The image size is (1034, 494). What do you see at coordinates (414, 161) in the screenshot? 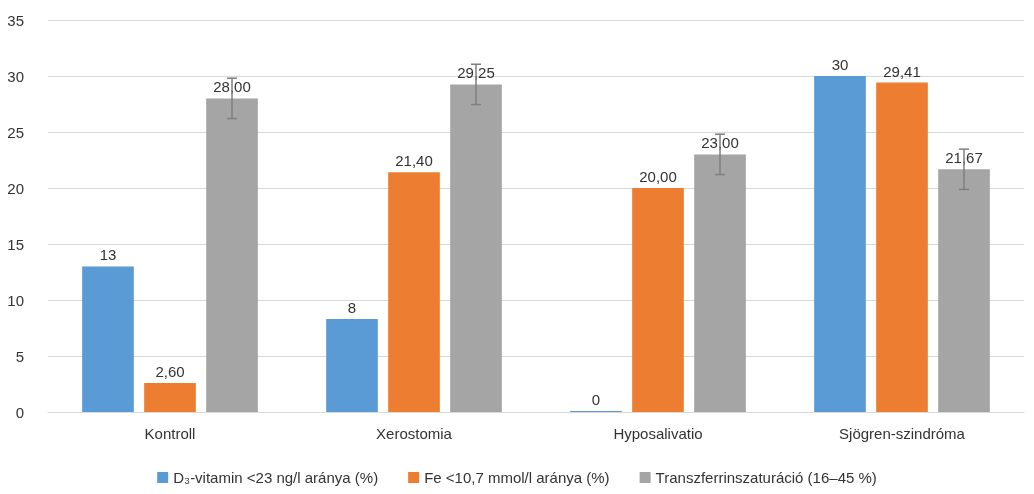
I see `data-label: 21,40` at bounding box center [414, 161].